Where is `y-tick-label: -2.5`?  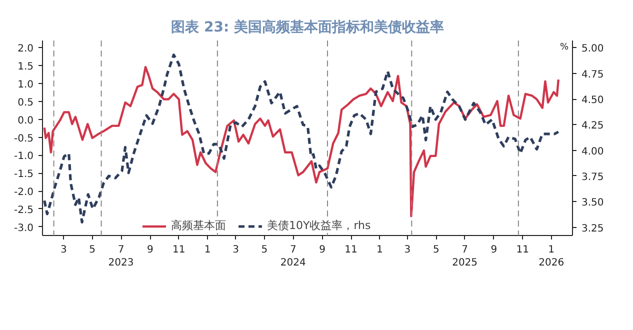 y-tick-label: -2.5 is located at coordinates (24, 210).